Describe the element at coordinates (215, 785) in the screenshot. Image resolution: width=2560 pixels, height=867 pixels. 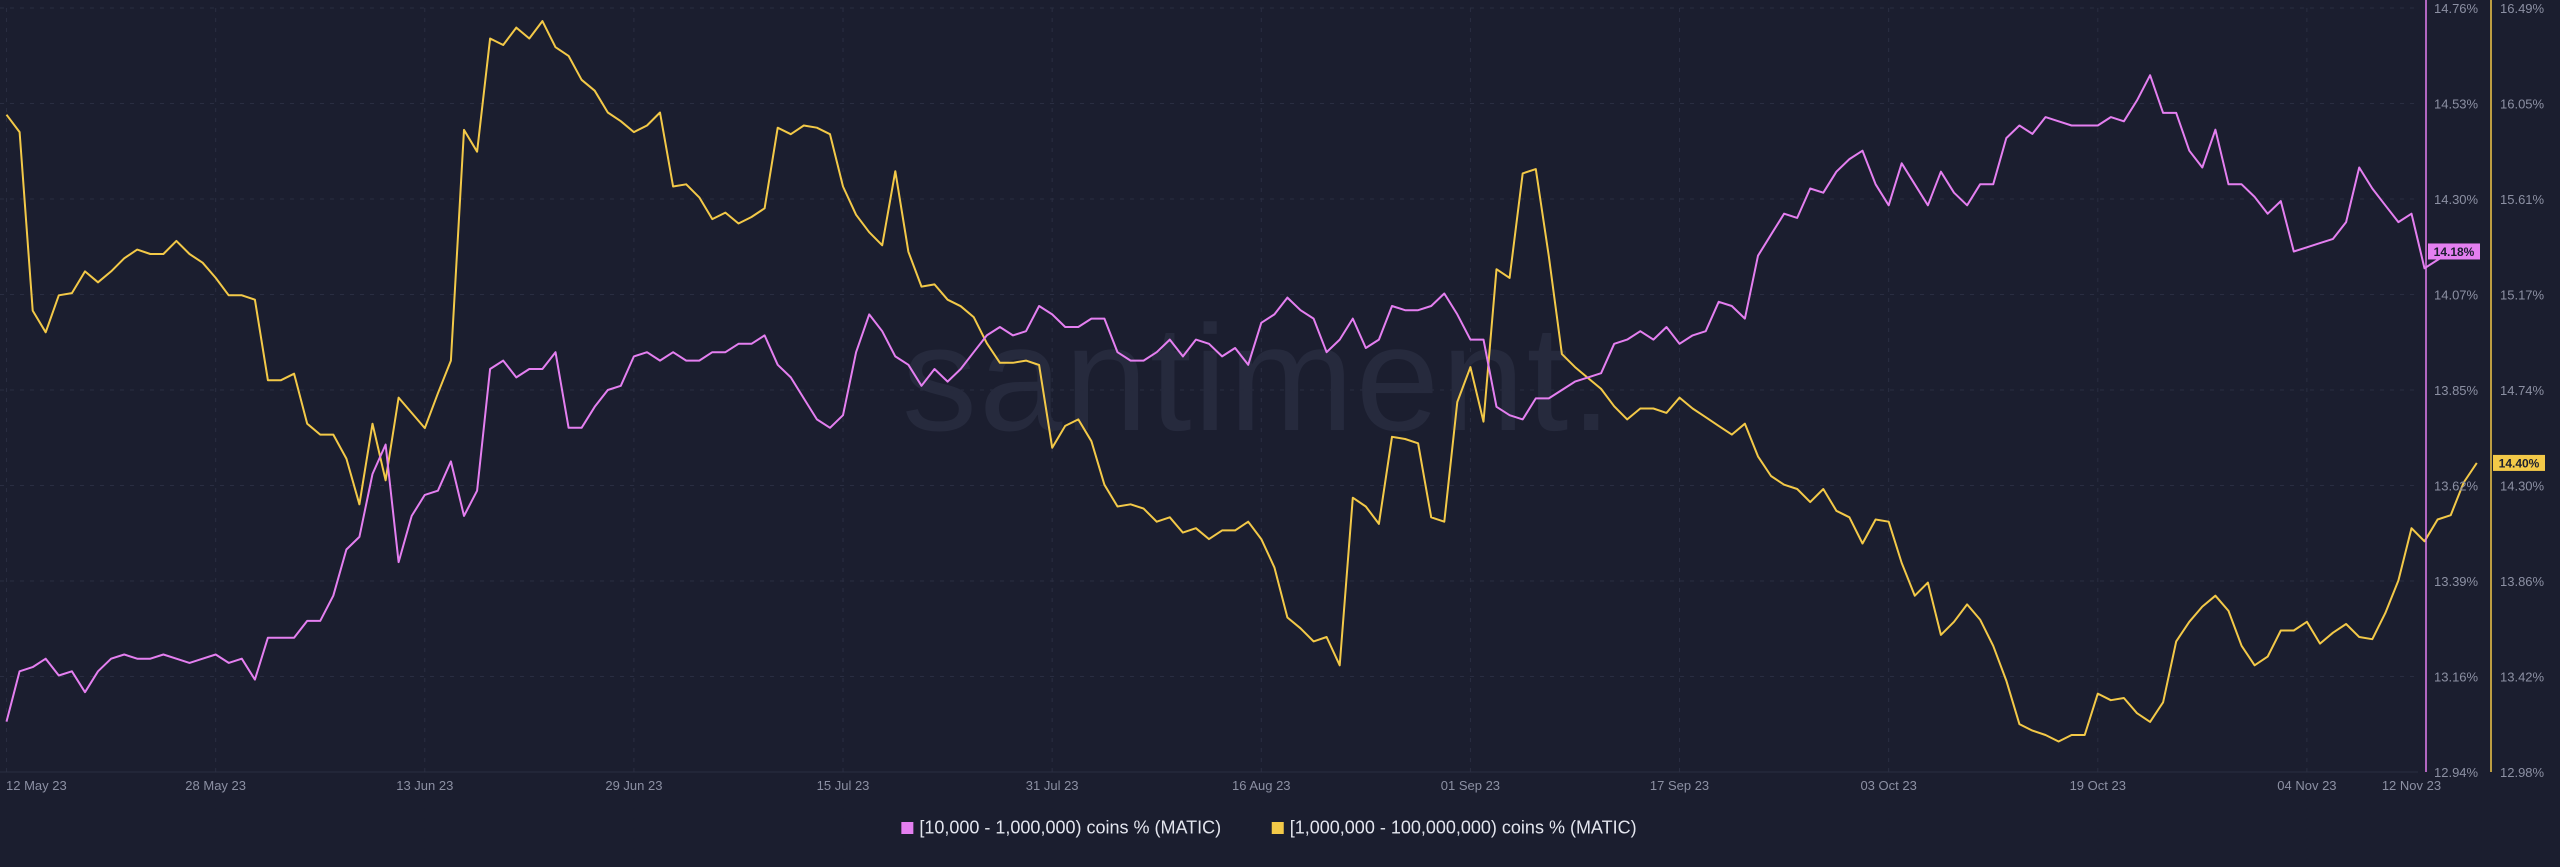
I see `x-axis-tick-label: 28 May 23` at that location.